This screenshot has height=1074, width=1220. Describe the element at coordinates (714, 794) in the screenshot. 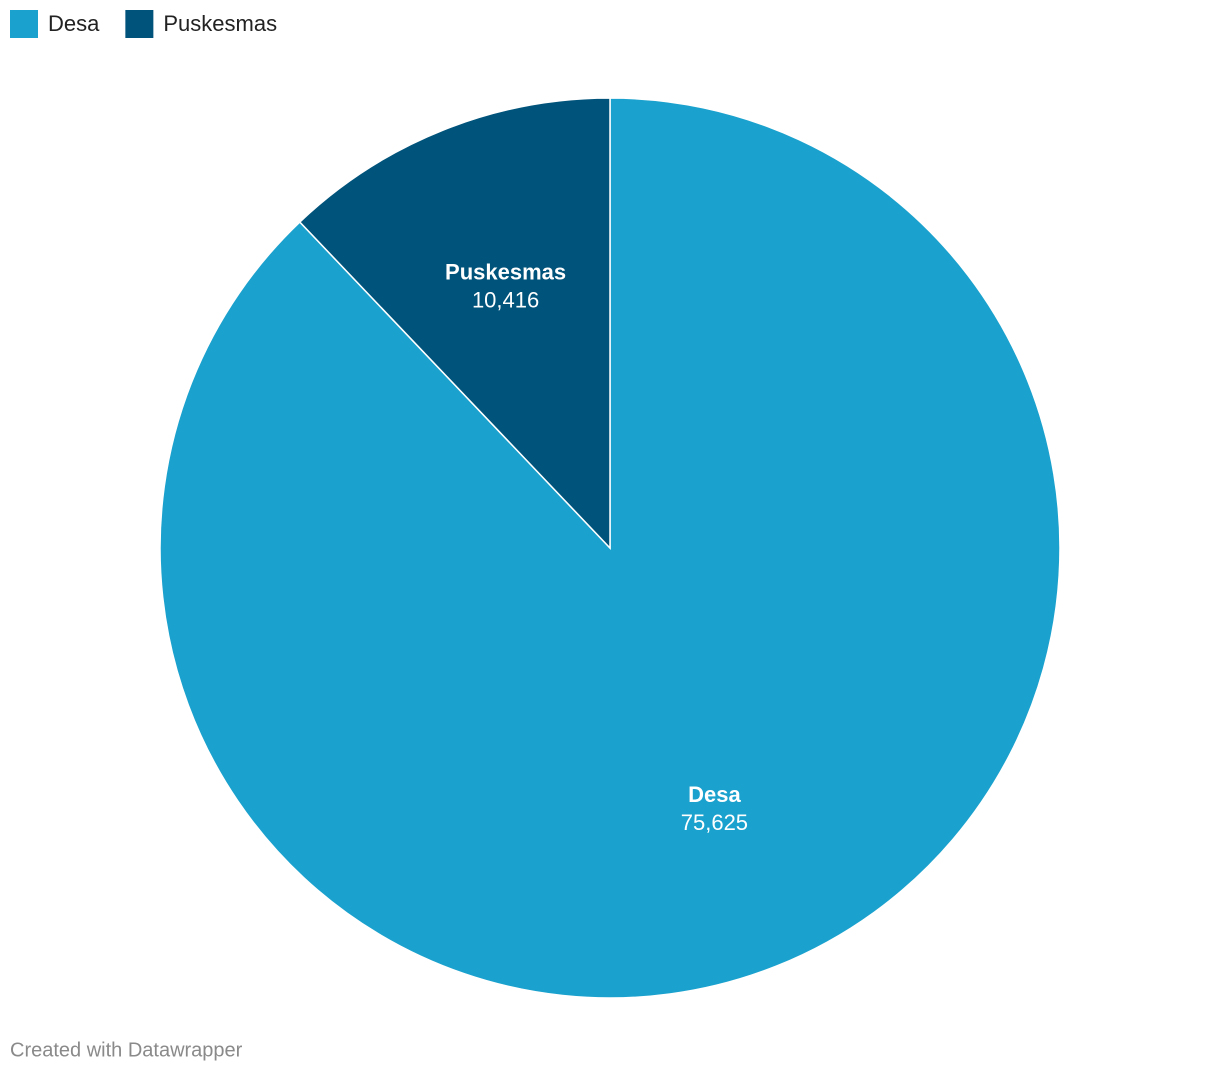

I see `slice-label: Desa` at that location.